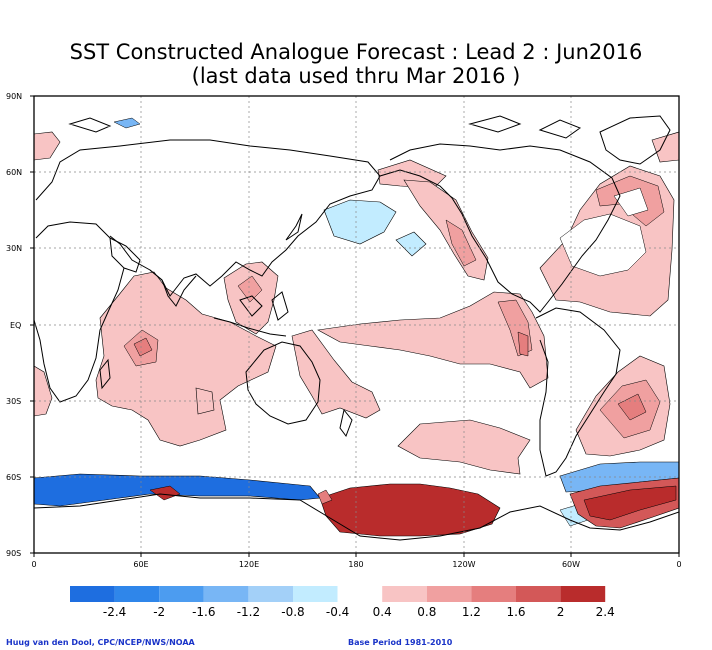  What do you see at coordinates (105, 374) in the screenshot?
I see `madagascar-coast` at bounding box center [105, 374].